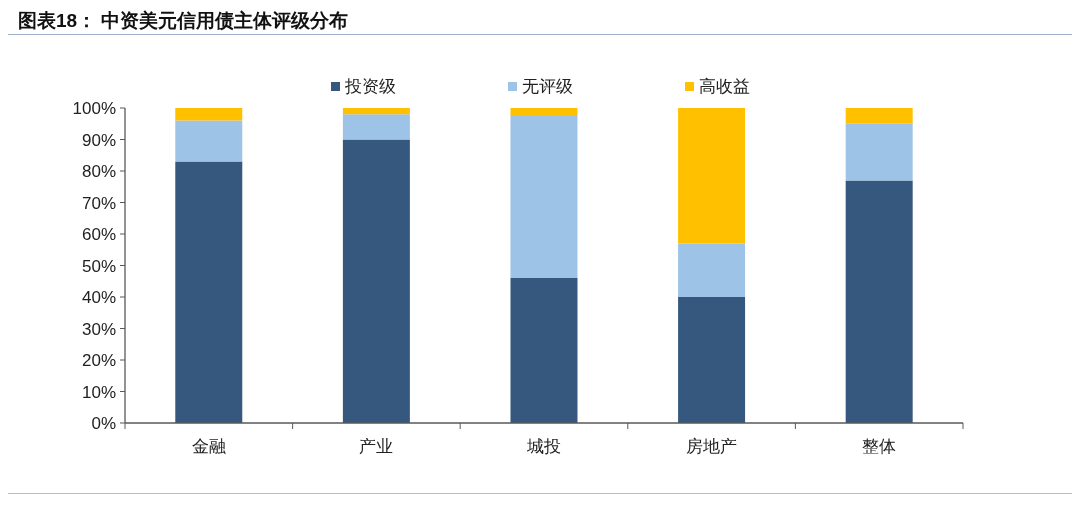 This screenshot has width=1080, height=530. I want to click on y-tick-label: 50%, so click(98, 266).